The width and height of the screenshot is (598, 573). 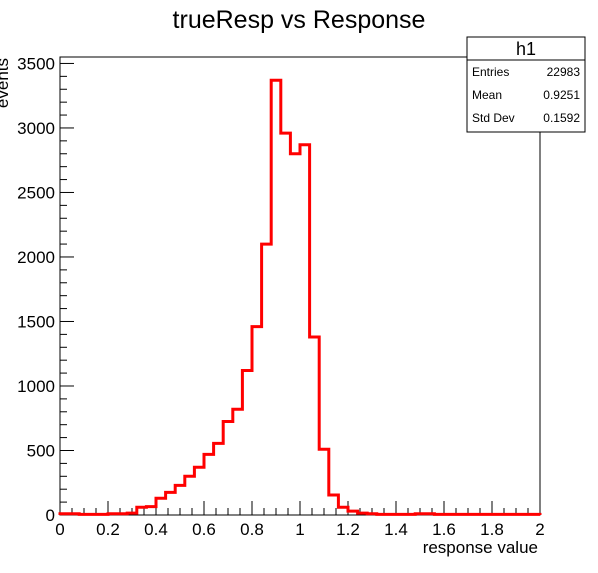 I want to click on x-tick-label: 0.8, so click(x=252, y=529).